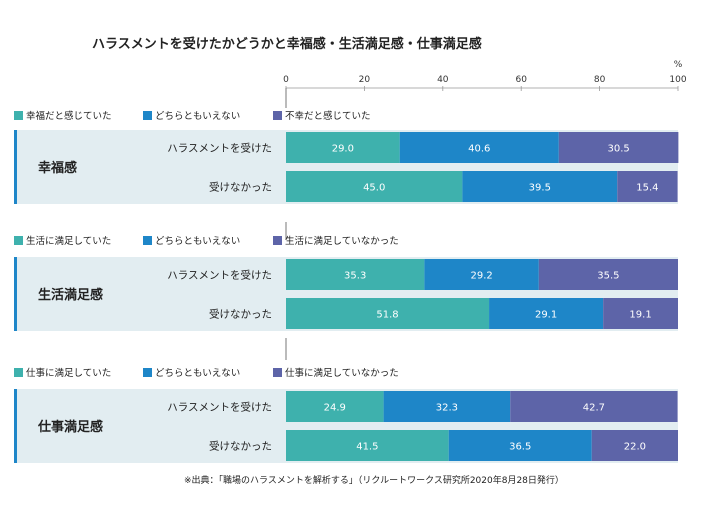 The image size is (701, 517). I want to click on axis-tick-label: 100, so click(677, 80).